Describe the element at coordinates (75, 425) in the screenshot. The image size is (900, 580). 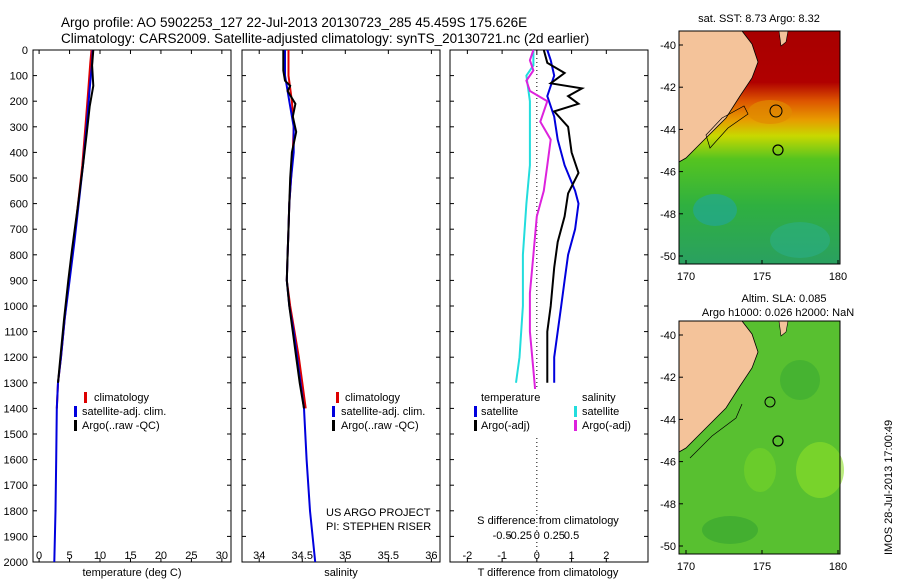
I see `legend-swatch-argo` at that location.